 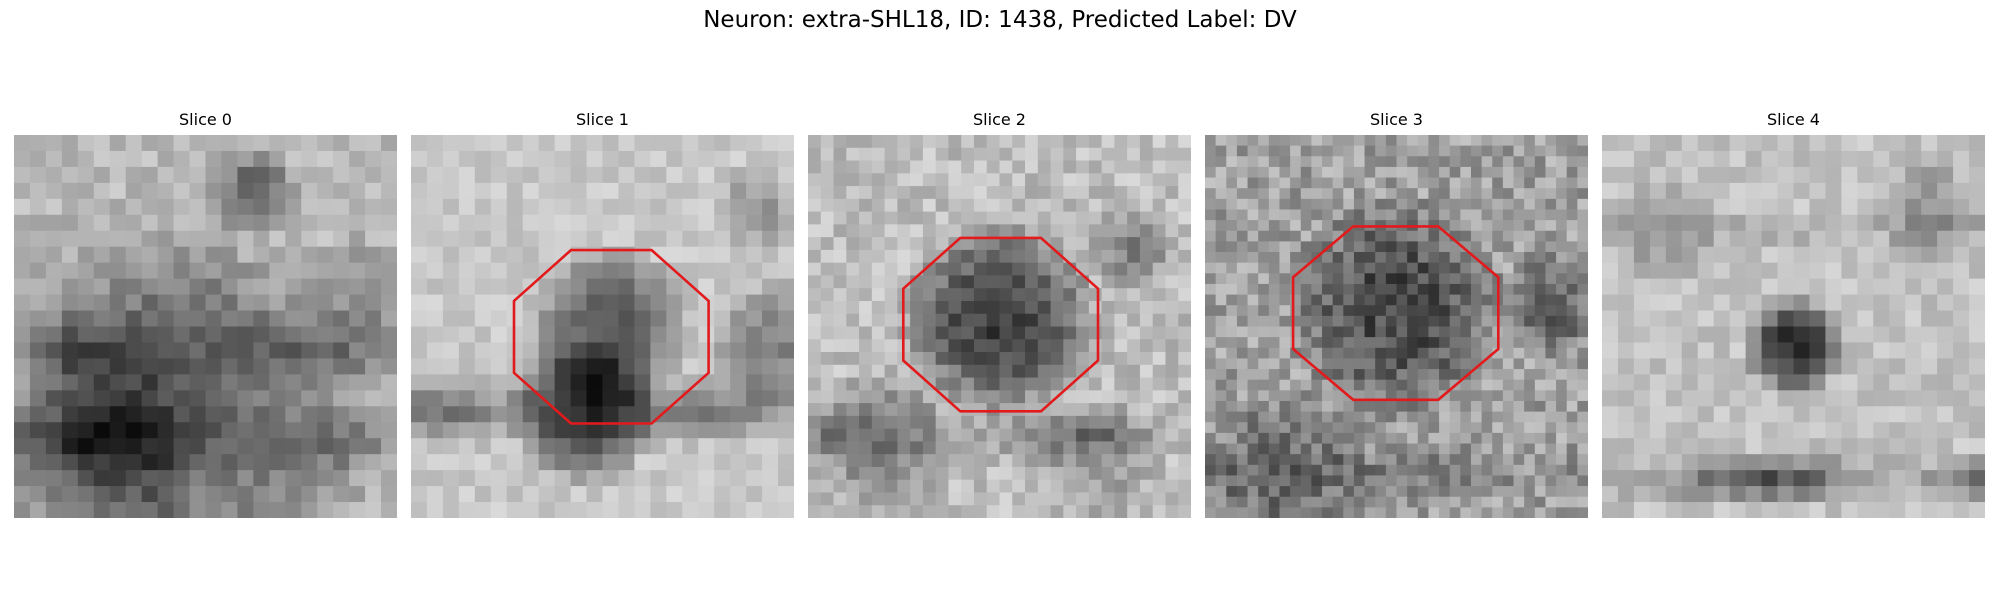 I want to click on slice-title-3: Slice 3, so click(x=1396, y=119).